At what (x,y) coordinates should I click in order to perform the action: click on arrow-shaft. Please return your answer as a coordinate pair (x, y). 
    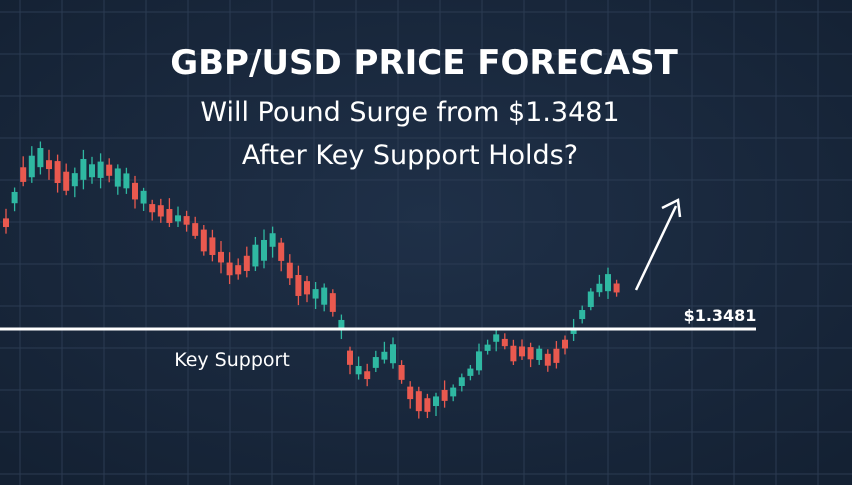
    Looking at the image, I should click on (656, 248).